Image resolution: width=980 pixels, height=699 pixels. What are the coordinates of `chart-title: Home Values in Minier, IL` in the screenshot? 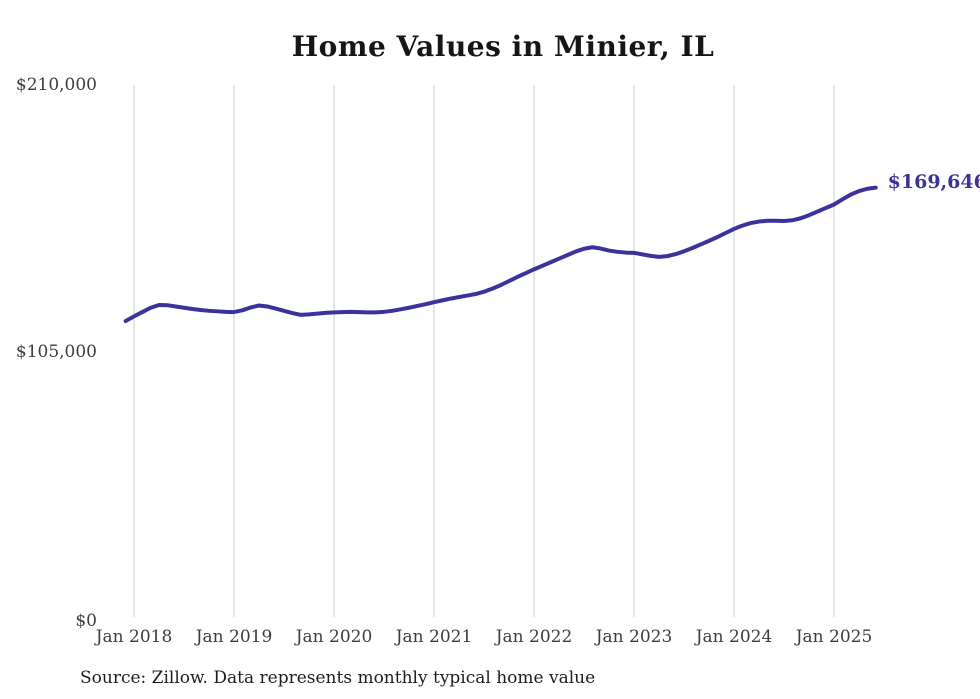 It's located at (503, 46).